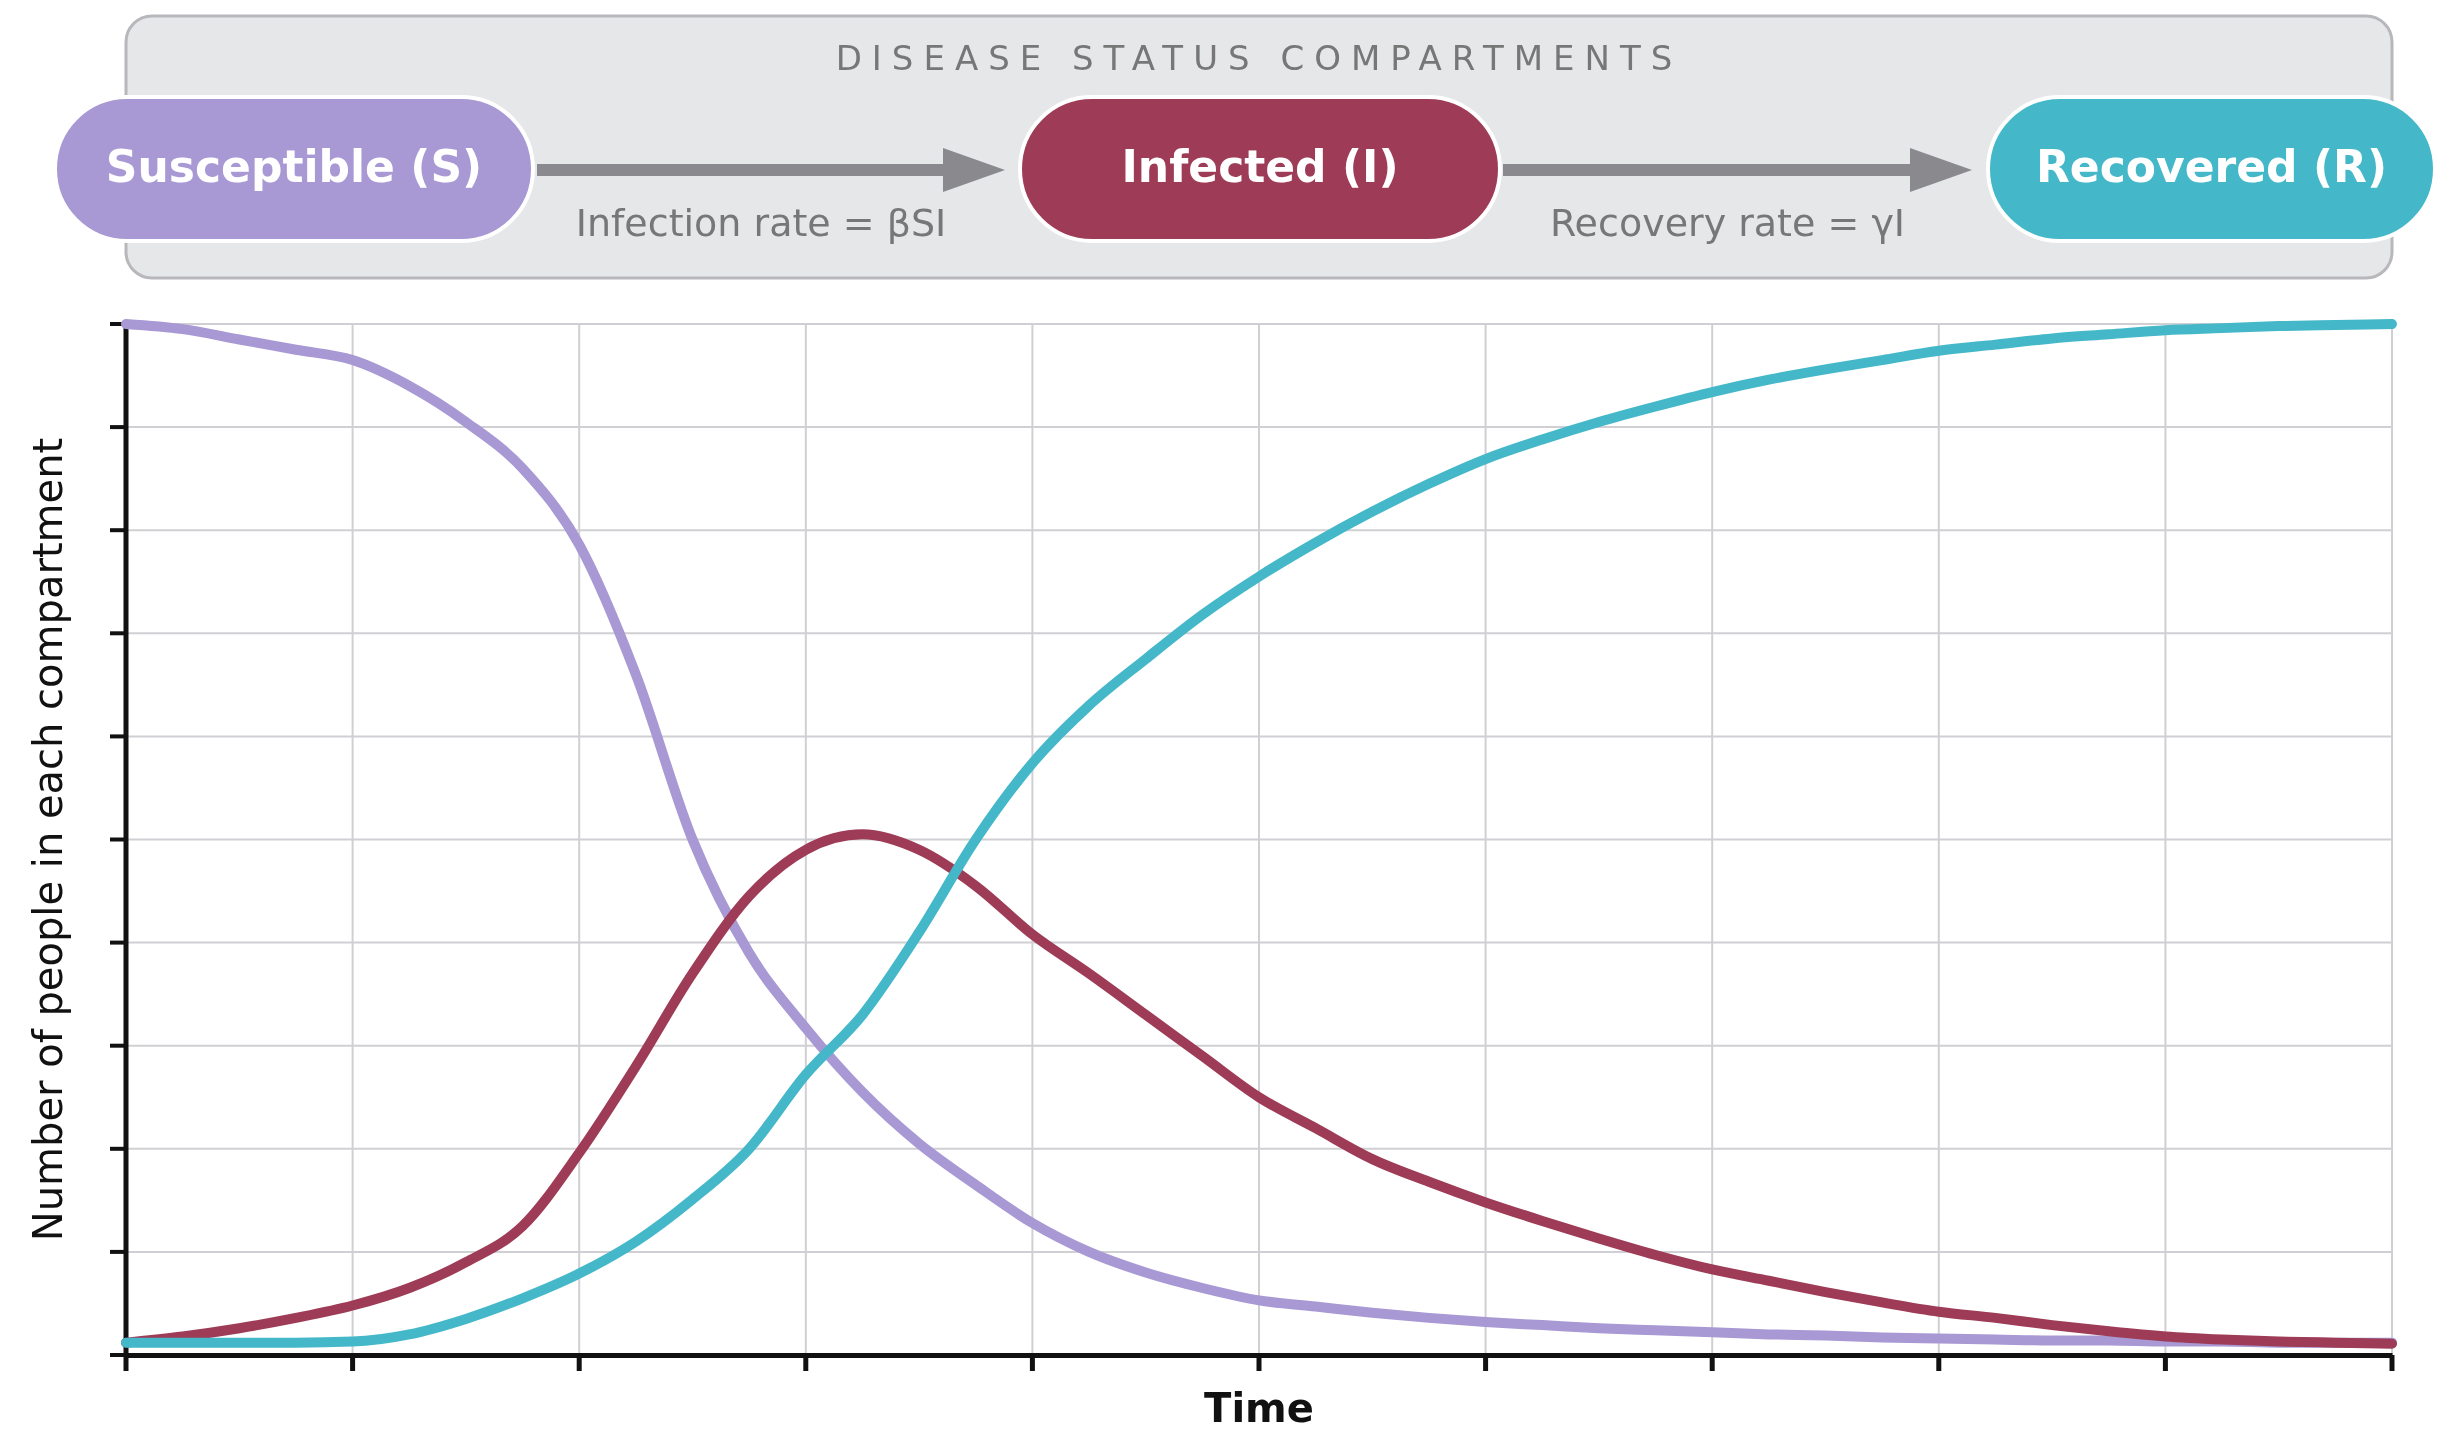  I want to click on y-axis-title: Number of people in each compartment, so click(48, 839).